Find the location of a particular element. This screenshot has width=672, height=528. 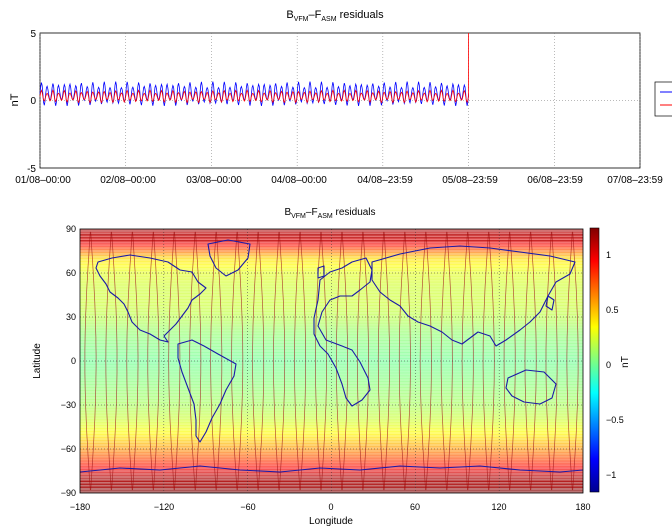

top-xtick: 04/08–23:59 is located at coordinates (385, 180).